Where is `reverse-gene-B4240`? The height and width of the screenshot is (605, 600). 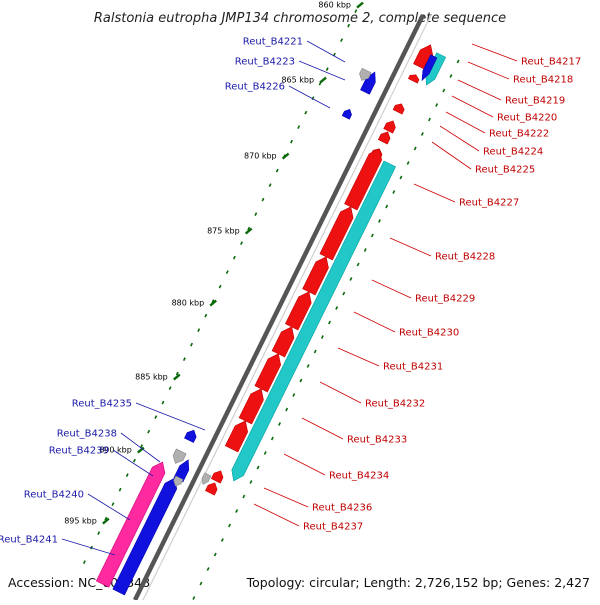 reverse-gene-B4240 is located at coordinates (145, 536).